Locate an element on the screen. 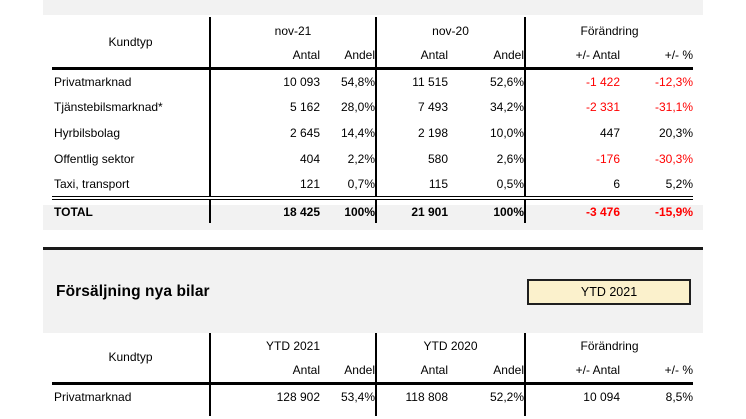  data-cell: 7 493 is located at coordinates (412, 107).